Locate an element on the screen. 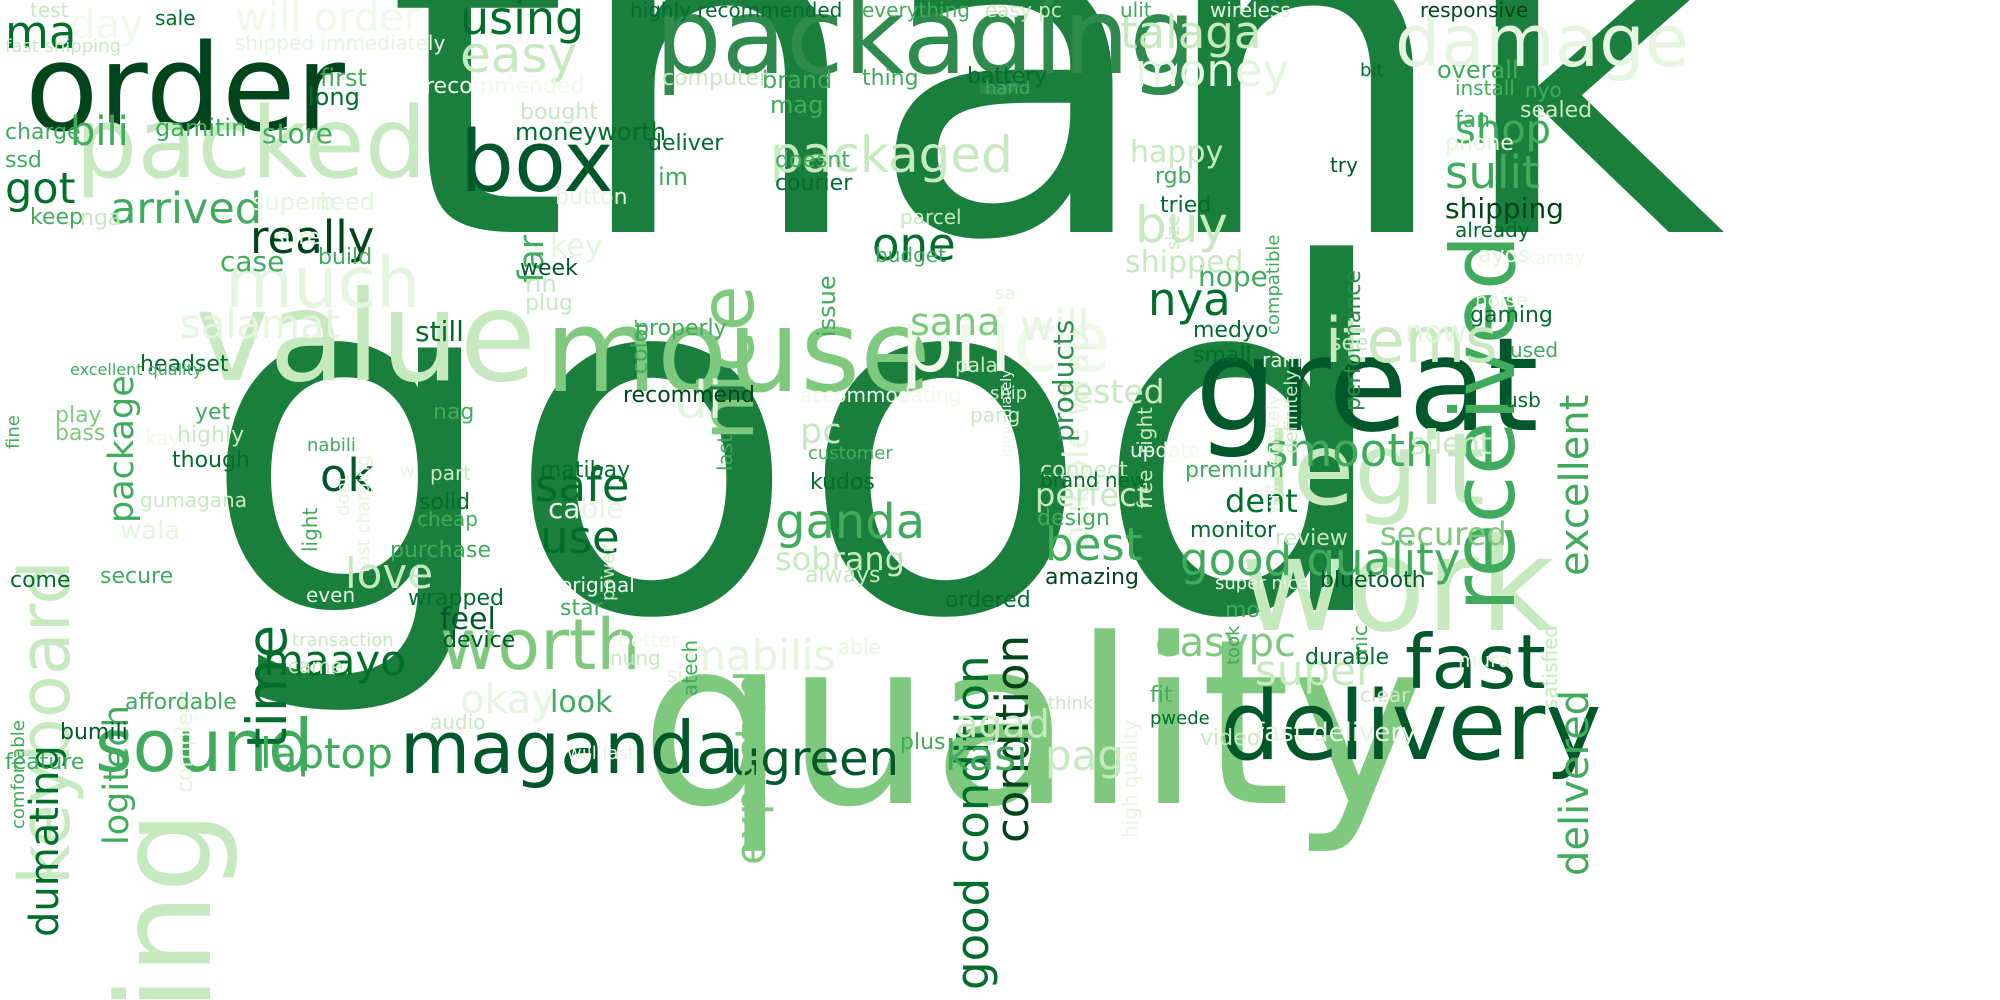 The width and height of the screenshot is (2000, 1000). word-ulit: ulit is located at coordinates (1136, 11).